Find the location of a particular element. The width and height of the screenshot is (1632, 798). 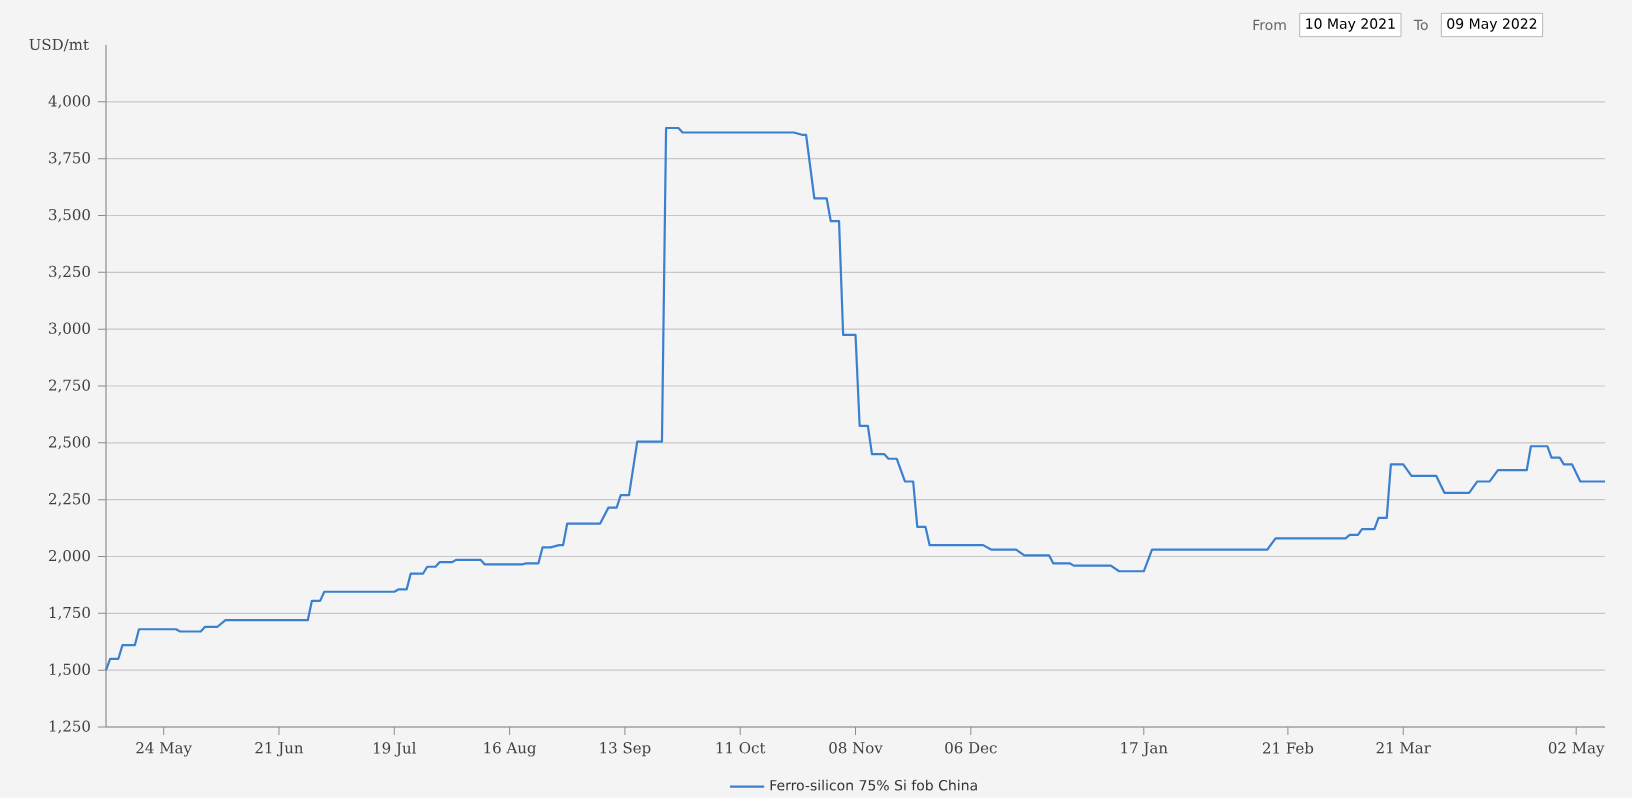

x-tick-label: 17 Jan is located at coordinates (1144, 749).